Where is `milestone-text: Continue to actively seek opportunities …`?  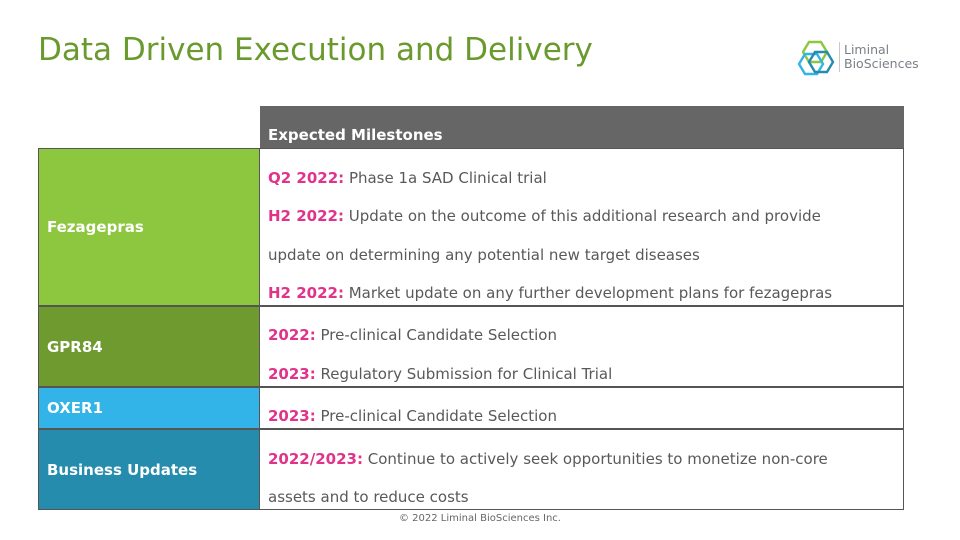
milestone-text: Continue to actively seek opportunities … is located at coordinates (595, 459).